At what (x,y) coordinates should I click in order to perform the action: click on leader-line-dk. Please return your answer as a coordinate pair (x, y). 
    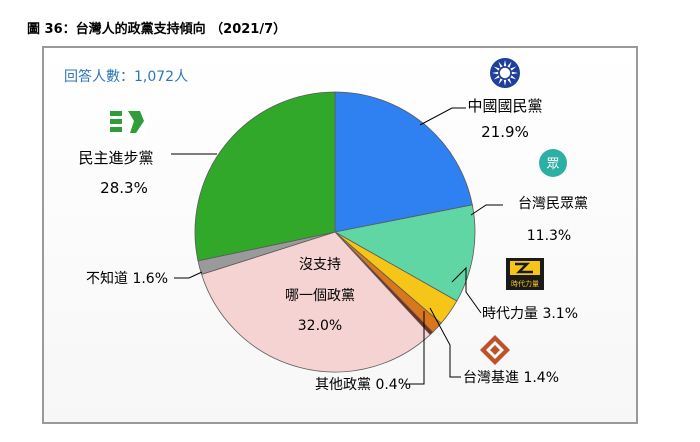
    Looking at the image, I should click on (188, 275).